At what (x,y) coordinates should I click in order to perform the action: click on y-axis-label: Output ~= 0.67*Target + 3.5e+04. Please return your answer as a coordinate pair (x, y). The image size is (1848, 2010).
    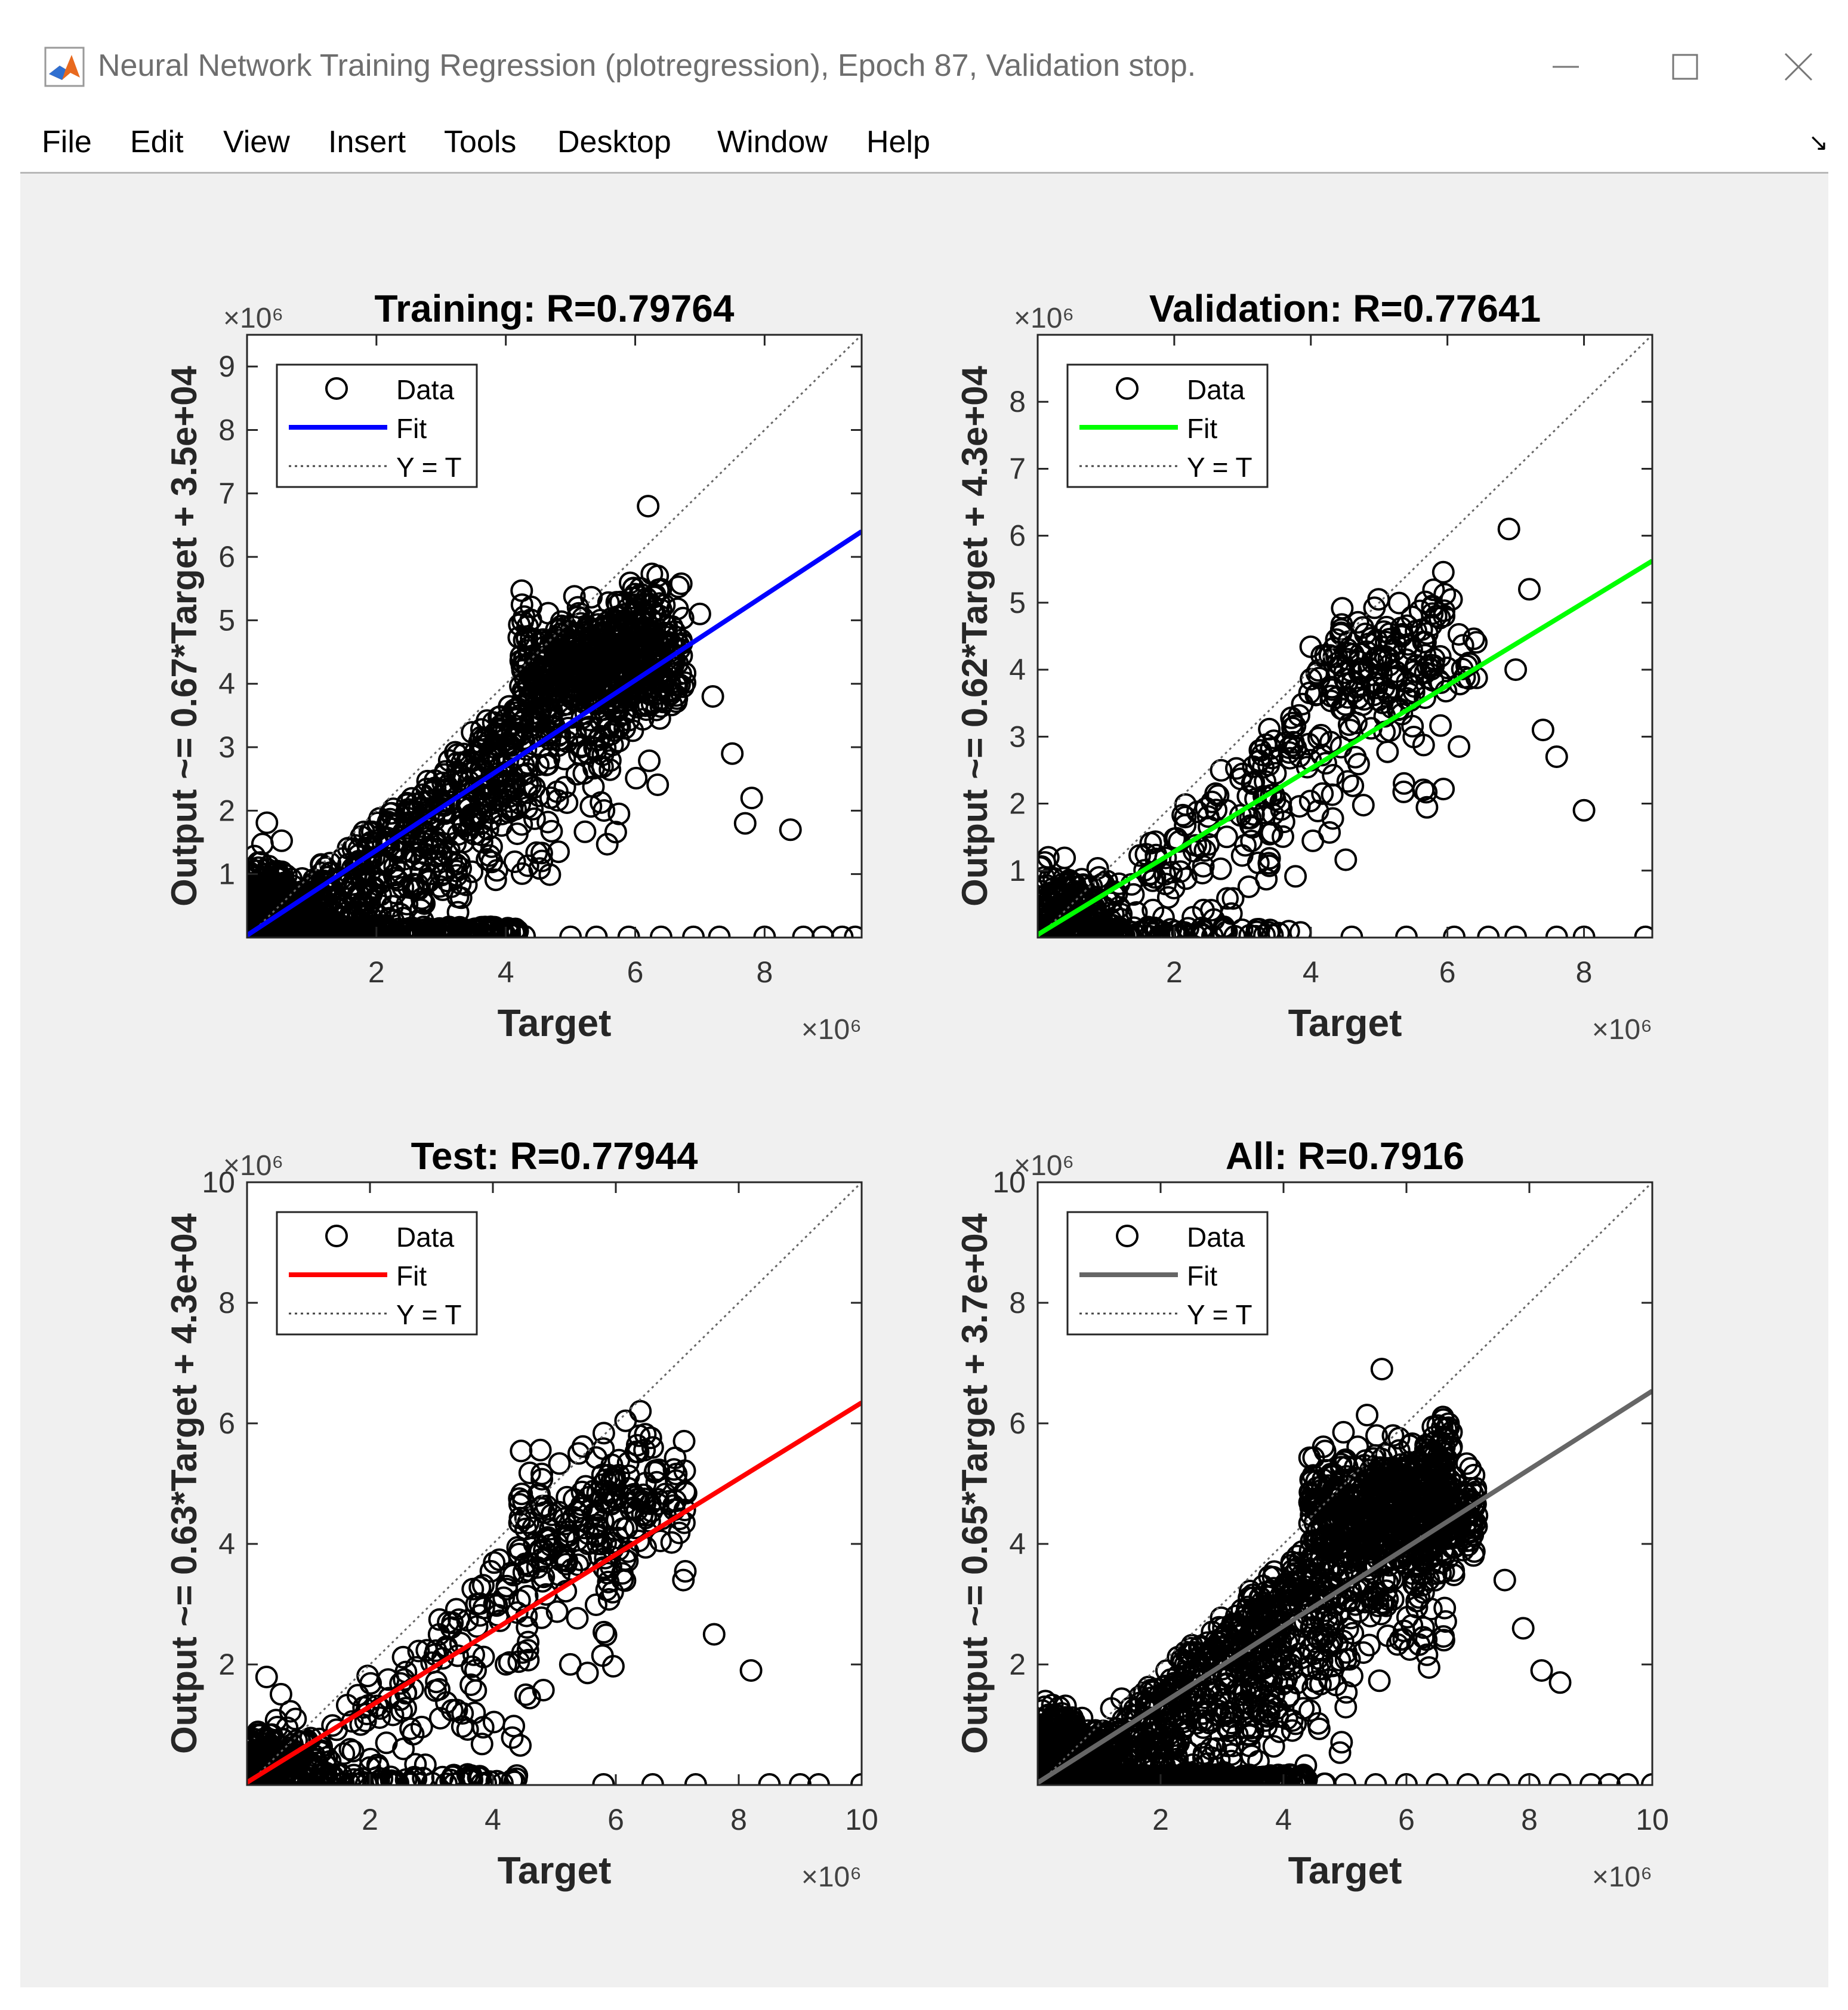
    Looking at the image, I should click on (184, 636).